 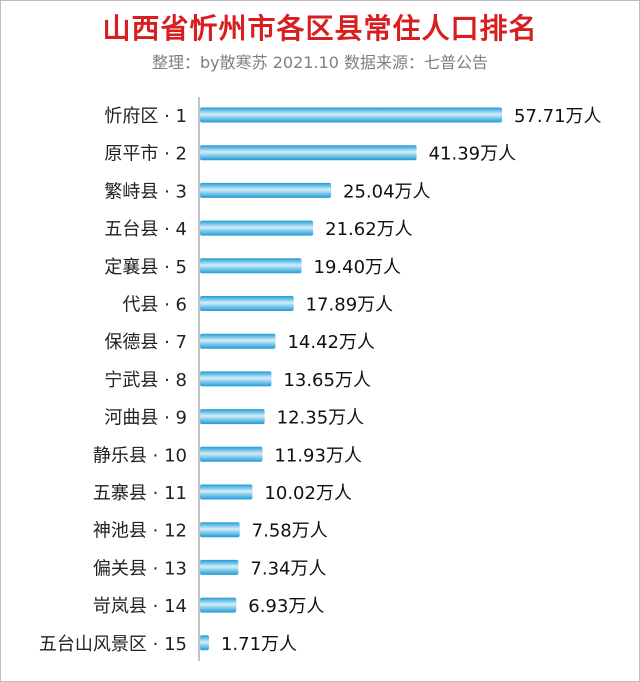 I want to click on data-label: 21.62万人, so click(x=369, y=229).